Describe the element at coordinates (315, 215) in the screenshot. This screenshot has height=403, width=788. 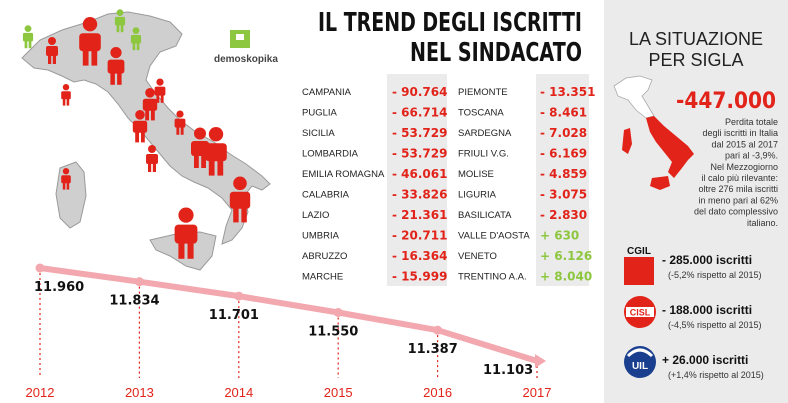
I see `region-name: LAZIO` at that location.